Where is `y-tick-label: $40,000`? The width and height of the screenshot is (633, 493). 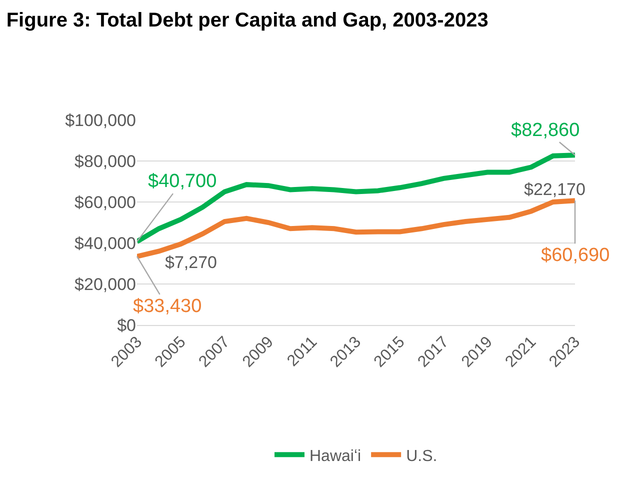
y-tick-label: $40,000 is located at coordinates (105, 243).